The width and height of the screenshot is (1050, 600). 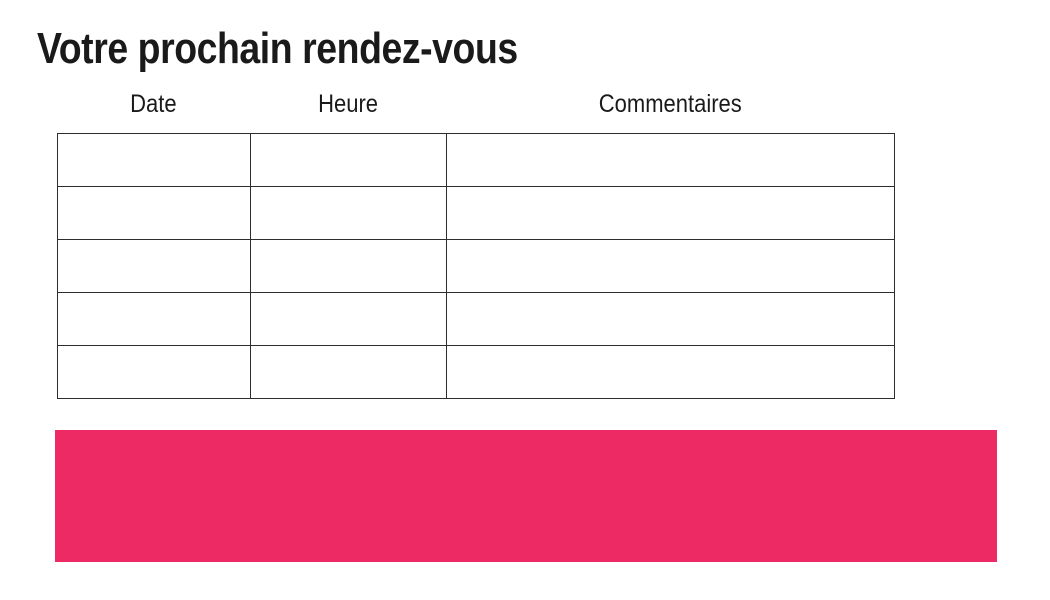 I want to click on column-header-date-label: Date, so click(x=153, y=104).